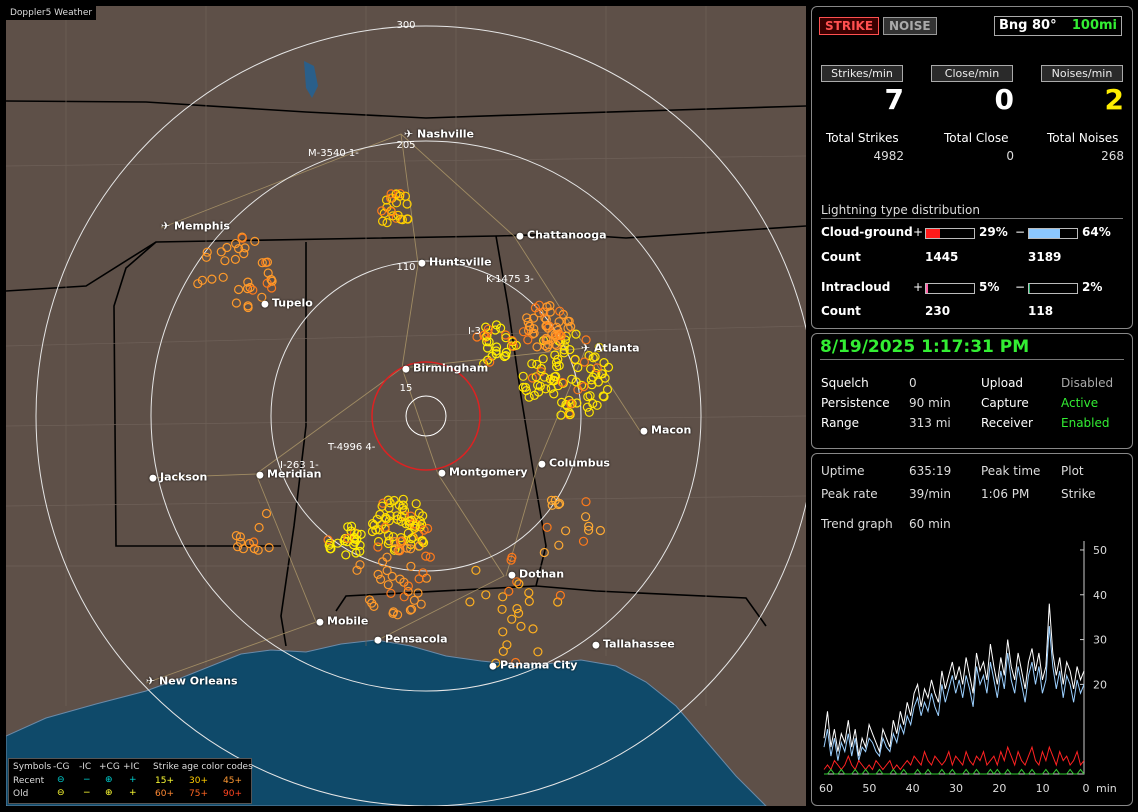 The height and width of the screenshot is (812, 1138). What do you see at coordinates (999, 788) in the screenshot?
I see `x-tick-label: 20` at bounding box center [999, 788].